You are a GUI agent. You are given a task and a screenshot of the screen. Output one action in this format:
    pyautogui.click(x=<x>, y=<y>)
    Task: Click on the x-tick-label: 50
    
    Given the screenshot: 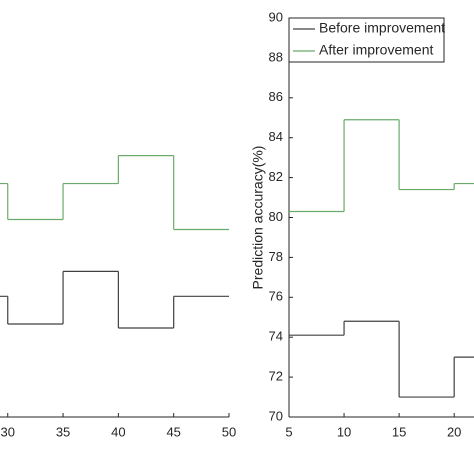 What is the action you would take?
    pyautogui.click(x=229, y=431)
    